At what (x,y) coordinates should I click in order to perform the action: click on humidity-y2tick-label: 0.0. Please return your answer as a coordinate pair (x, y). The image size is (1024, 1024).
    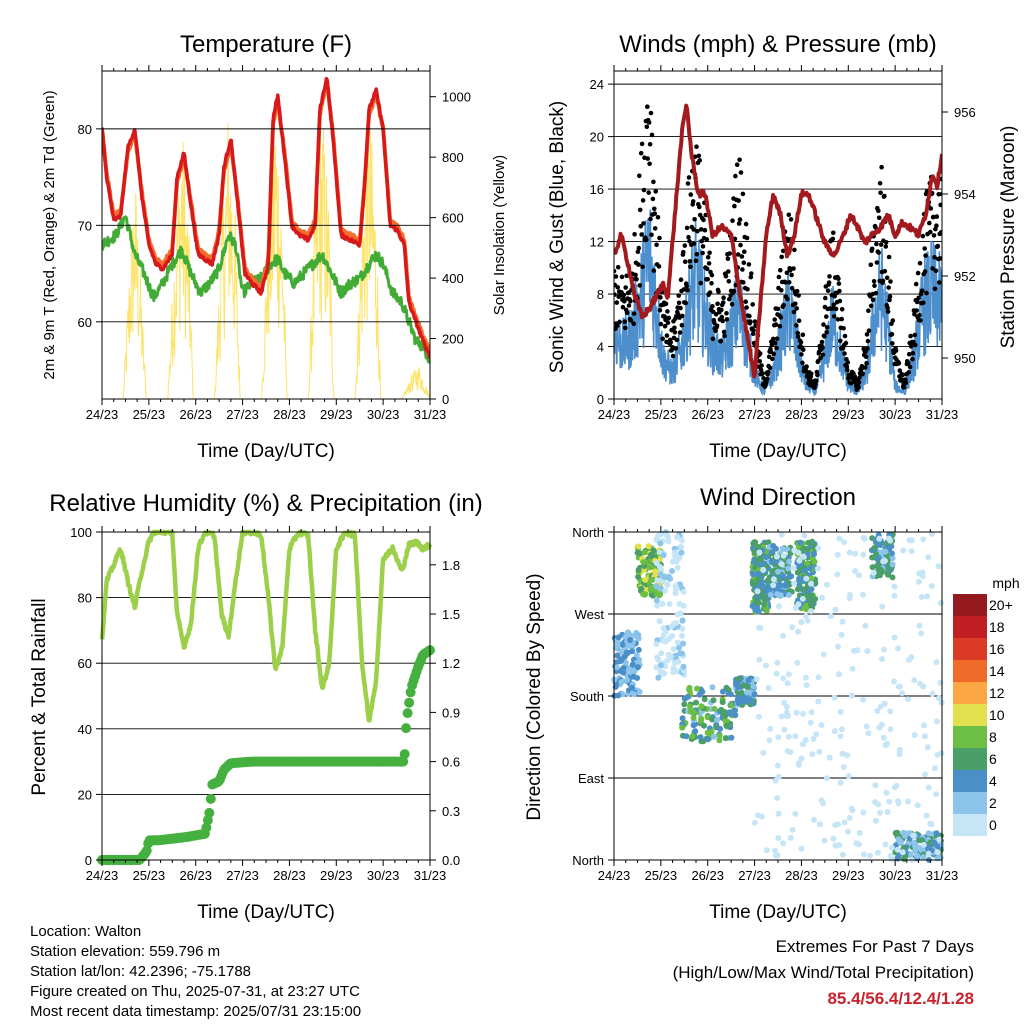
    Looking at the image, I should click on (451, 860).